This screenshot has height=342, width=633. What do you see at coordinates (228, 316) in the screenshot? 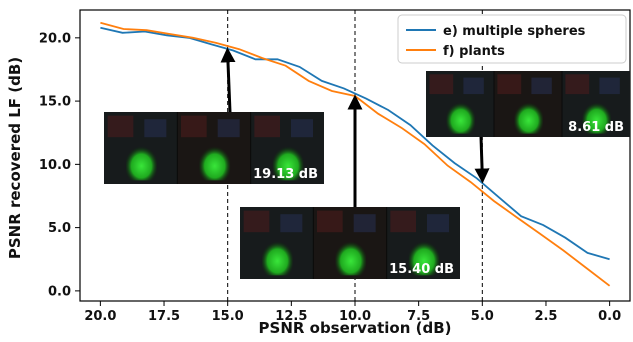
I see `x-tick-label: 15.0` at bounding box center [228, 316].